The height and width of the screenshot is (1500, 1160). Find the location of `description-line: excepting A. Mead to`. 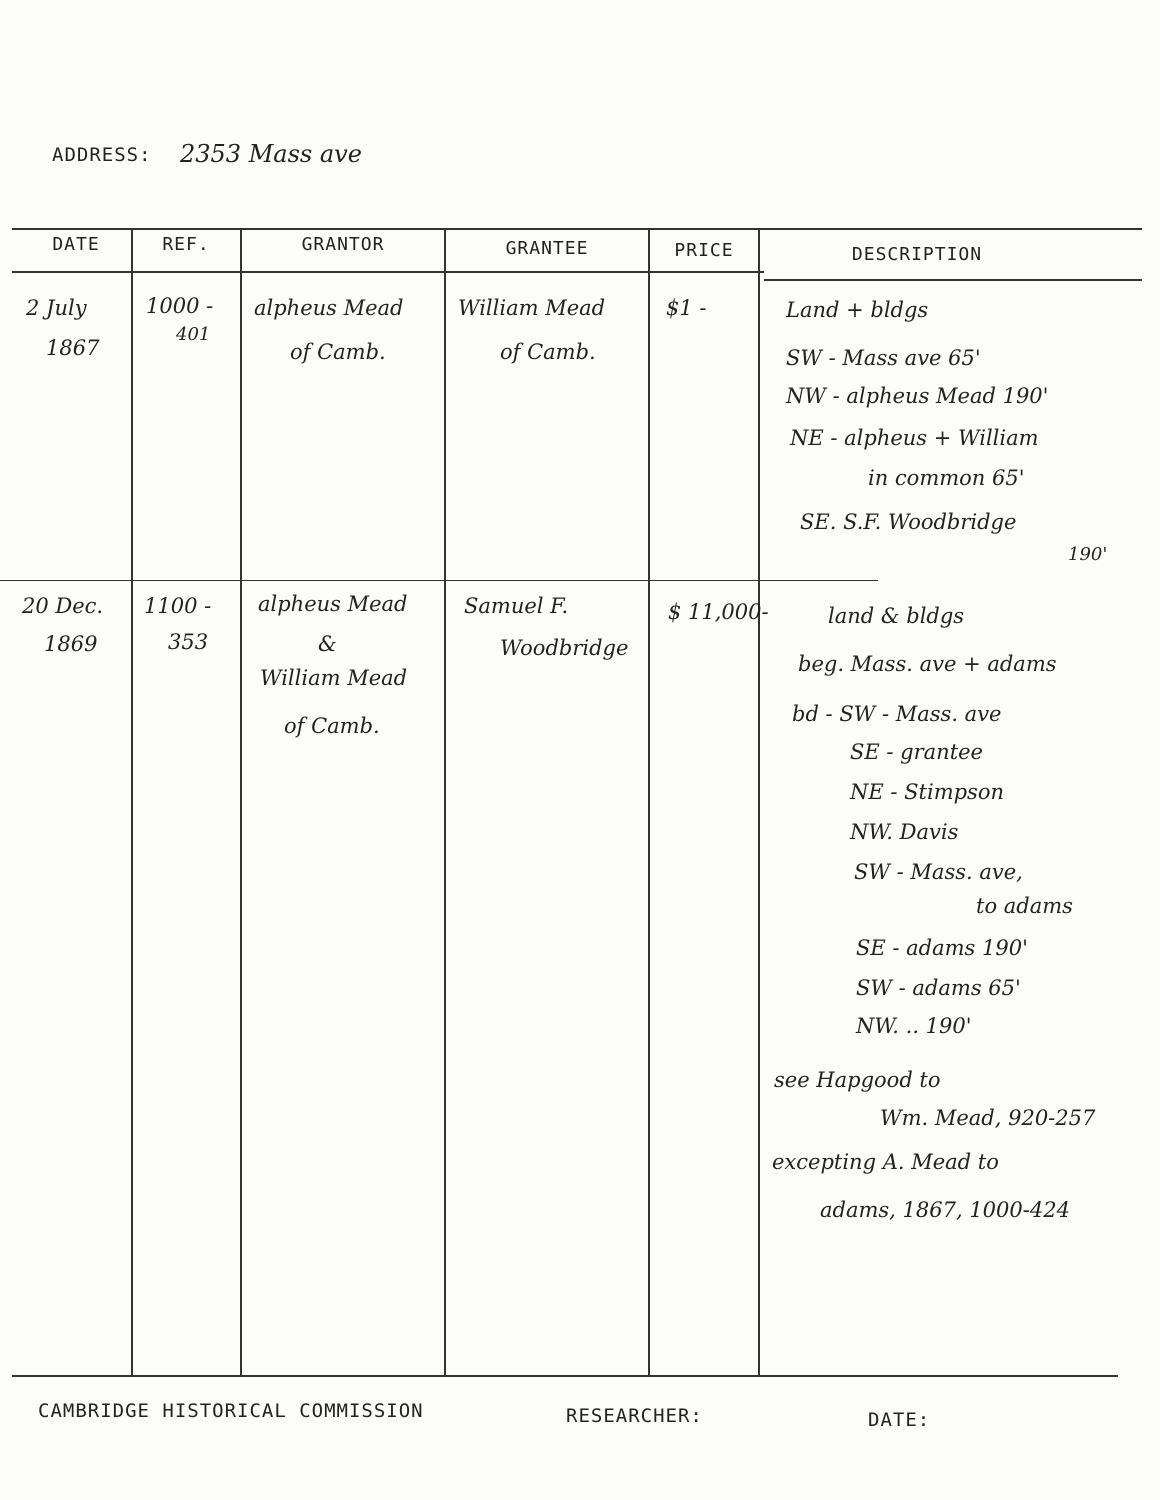

description-line: excepting A. Mead to is located at coordinates (885, 1162).